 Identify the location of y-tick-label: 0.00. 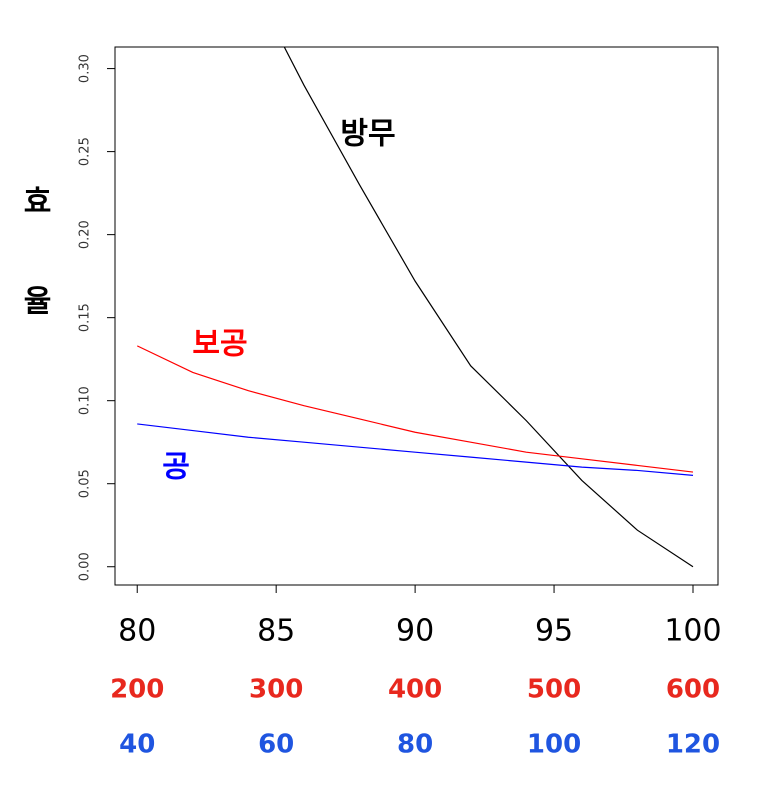
(85, 566).